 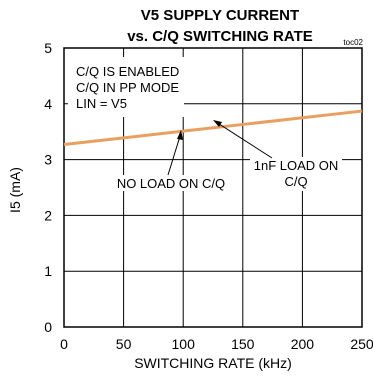 What do you see at coordinates (184, 344) in the screenshot?
I see `x-tick-label: 100` at bounding box center [184, 344].